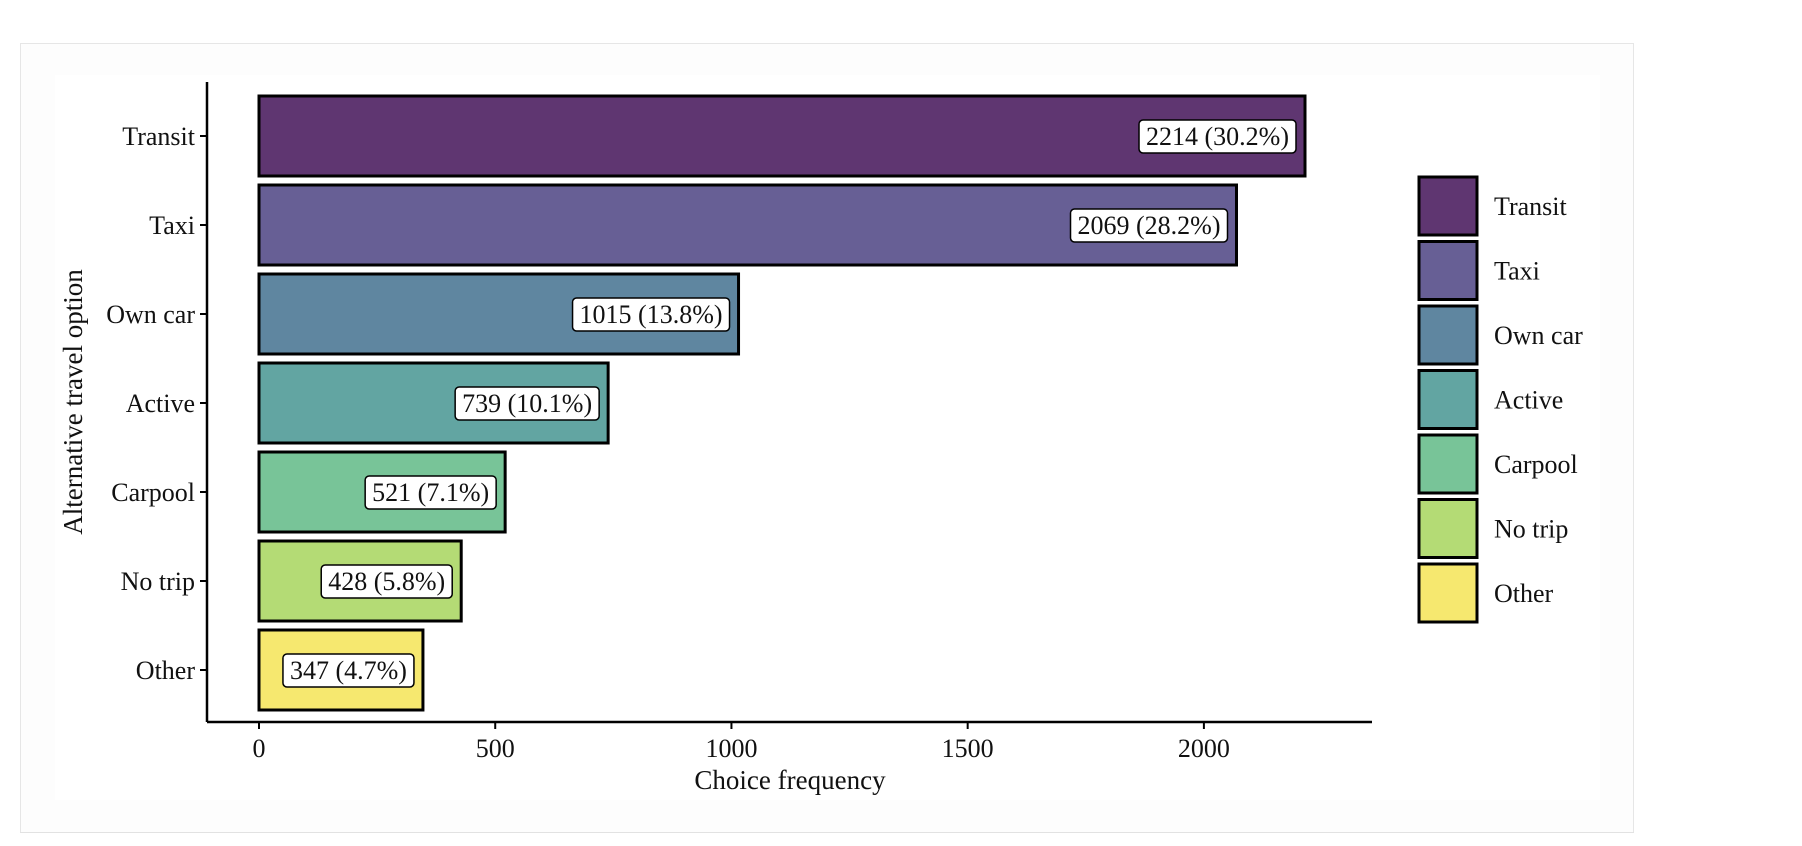 The image size is (1802, 846). What do you see at coordinates (160, 403) in the screenshot?
I see `y-tick-label: Active` at bounding box center [160, 403].